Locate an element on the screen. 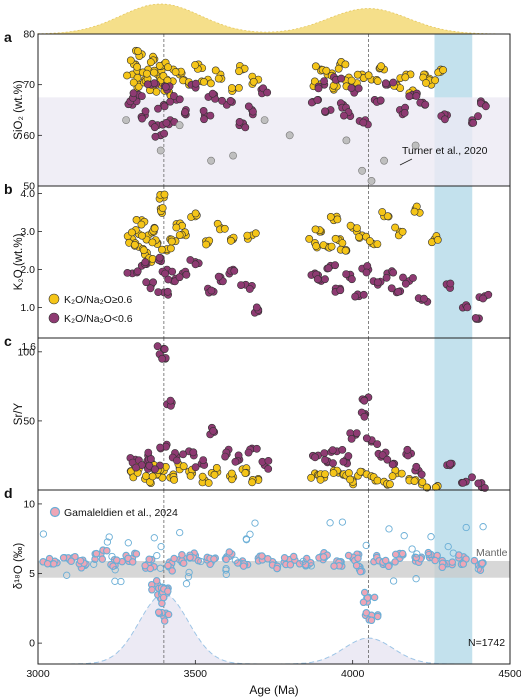 The image size is (521, 700). y-tick-label: 10 is located at coordinates (29, 504).